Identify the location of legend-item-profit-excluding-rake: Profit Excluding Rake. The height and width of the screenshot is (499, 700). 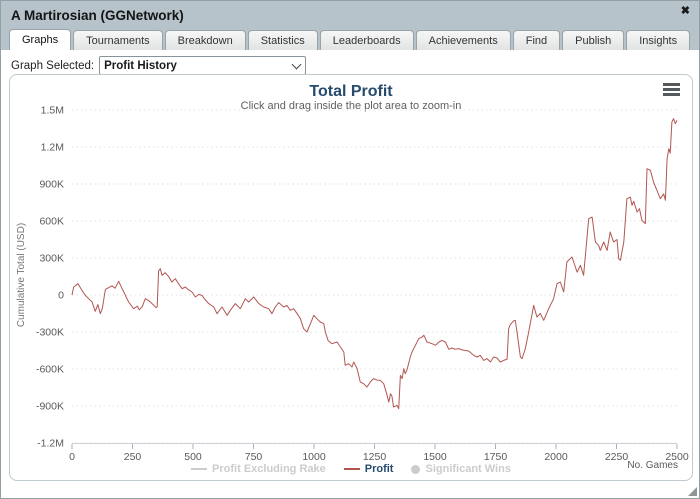
(258, 469).